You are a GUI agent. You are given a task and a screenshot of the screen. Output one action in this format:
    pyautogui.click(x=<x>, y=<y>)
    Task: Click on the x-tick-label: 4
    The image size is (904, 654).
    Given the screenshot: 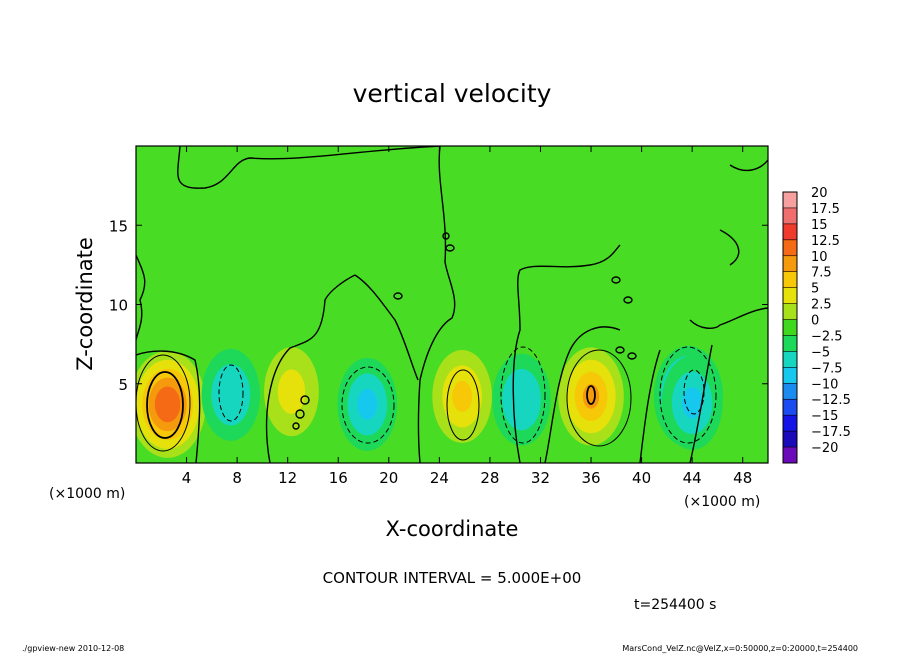 What is the action you would take?
    pyautogui.click(x=187, y=478)
    